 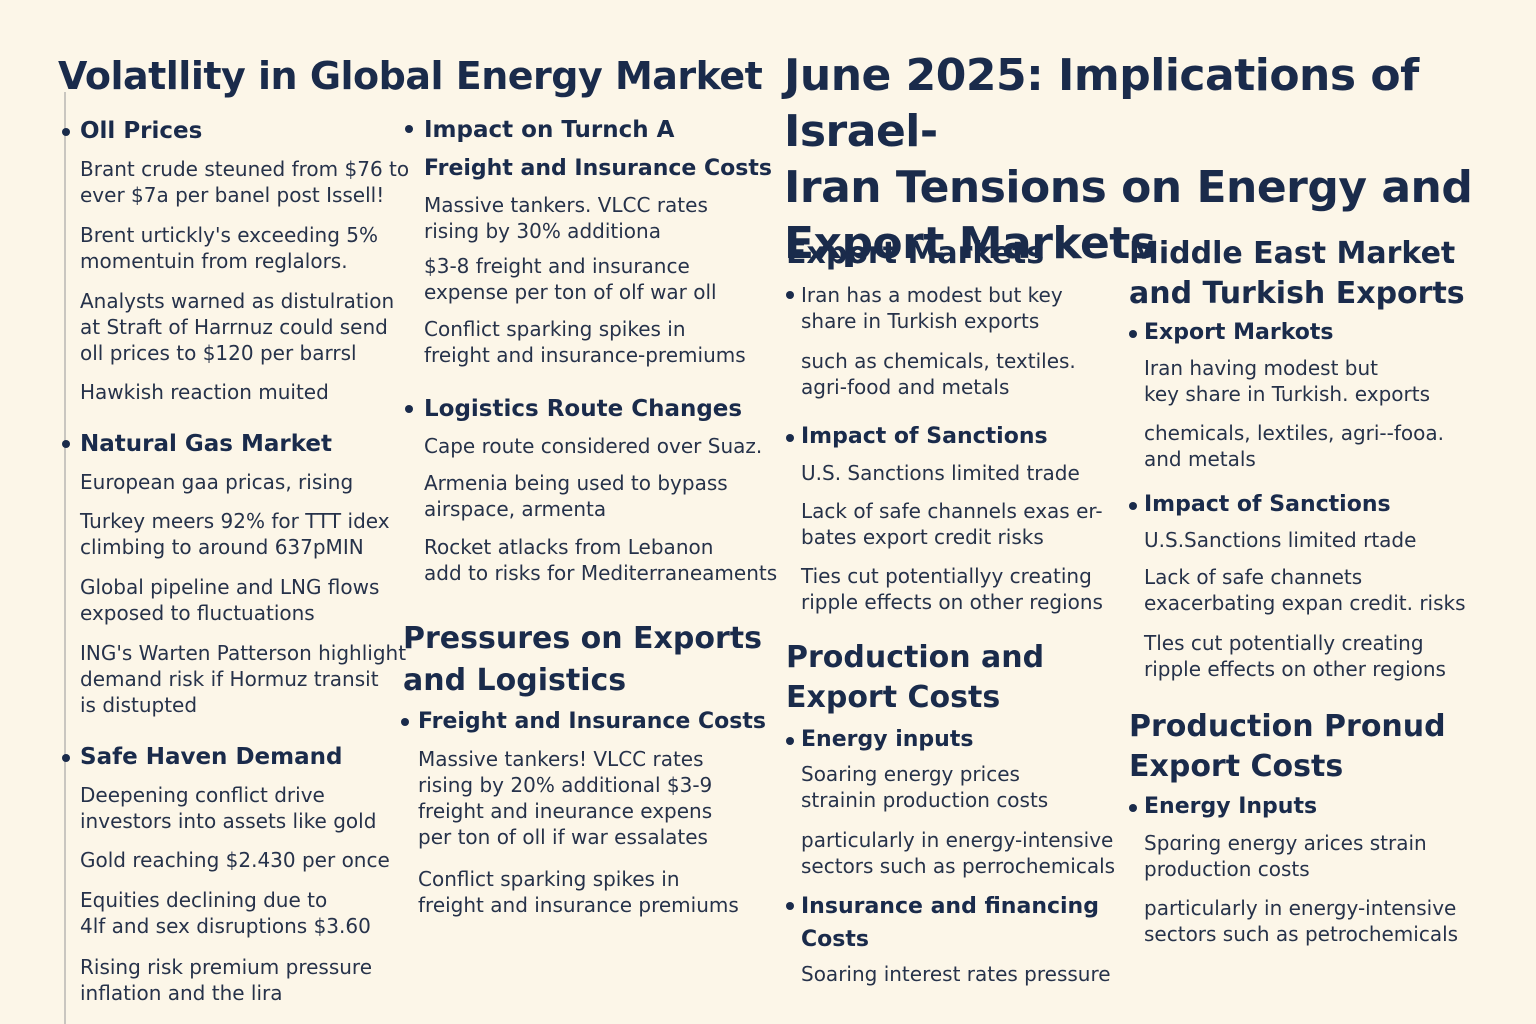 I want to click on oil-paragraph-4: Hawkish reaction muited, so click(x=204, y=392).